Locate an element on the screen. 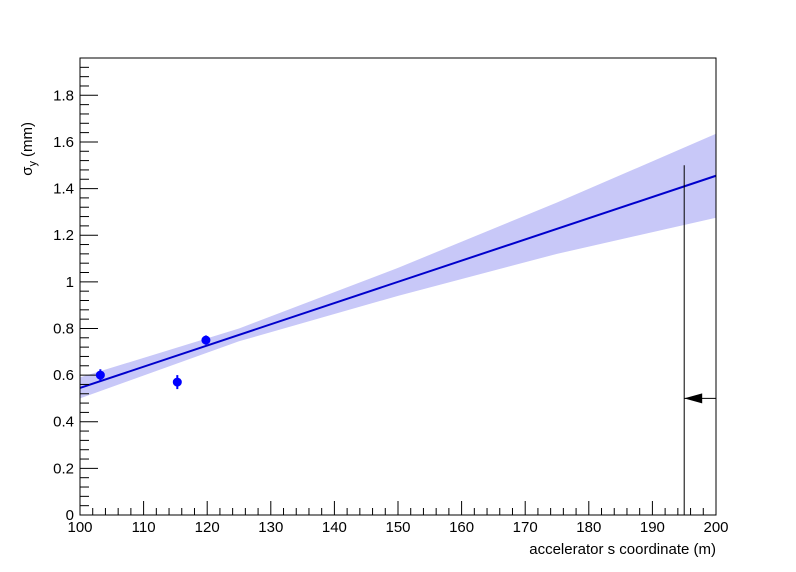 The image size is (796, 572). cut-arrowhead is located at coordinates (693, 398).